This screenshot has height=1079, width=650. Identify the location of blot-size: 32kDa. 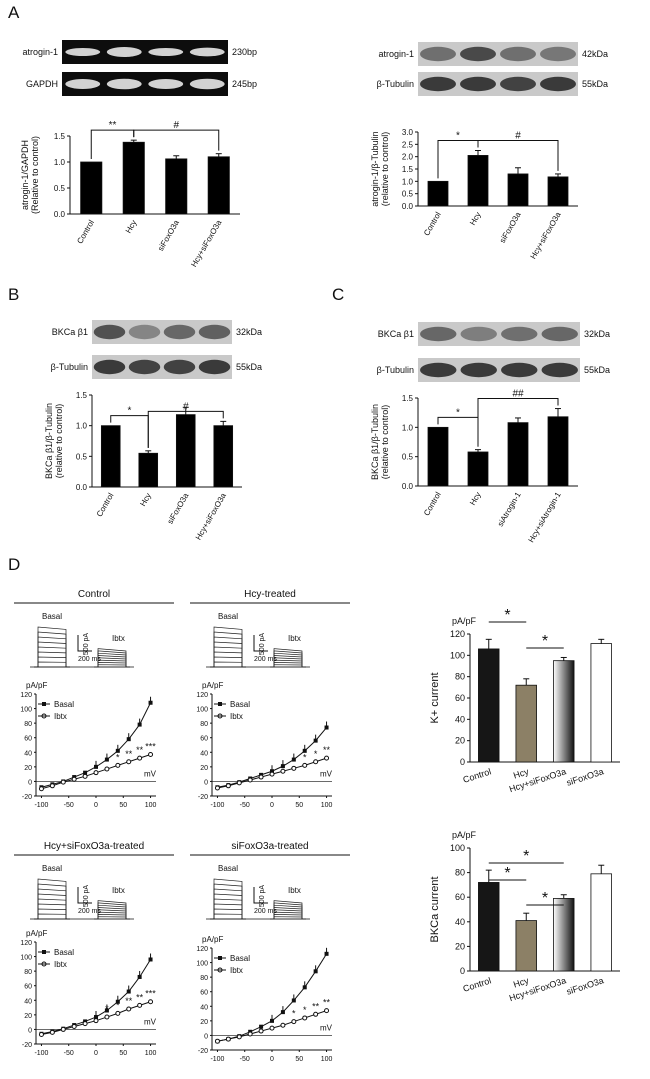
(597, 334).